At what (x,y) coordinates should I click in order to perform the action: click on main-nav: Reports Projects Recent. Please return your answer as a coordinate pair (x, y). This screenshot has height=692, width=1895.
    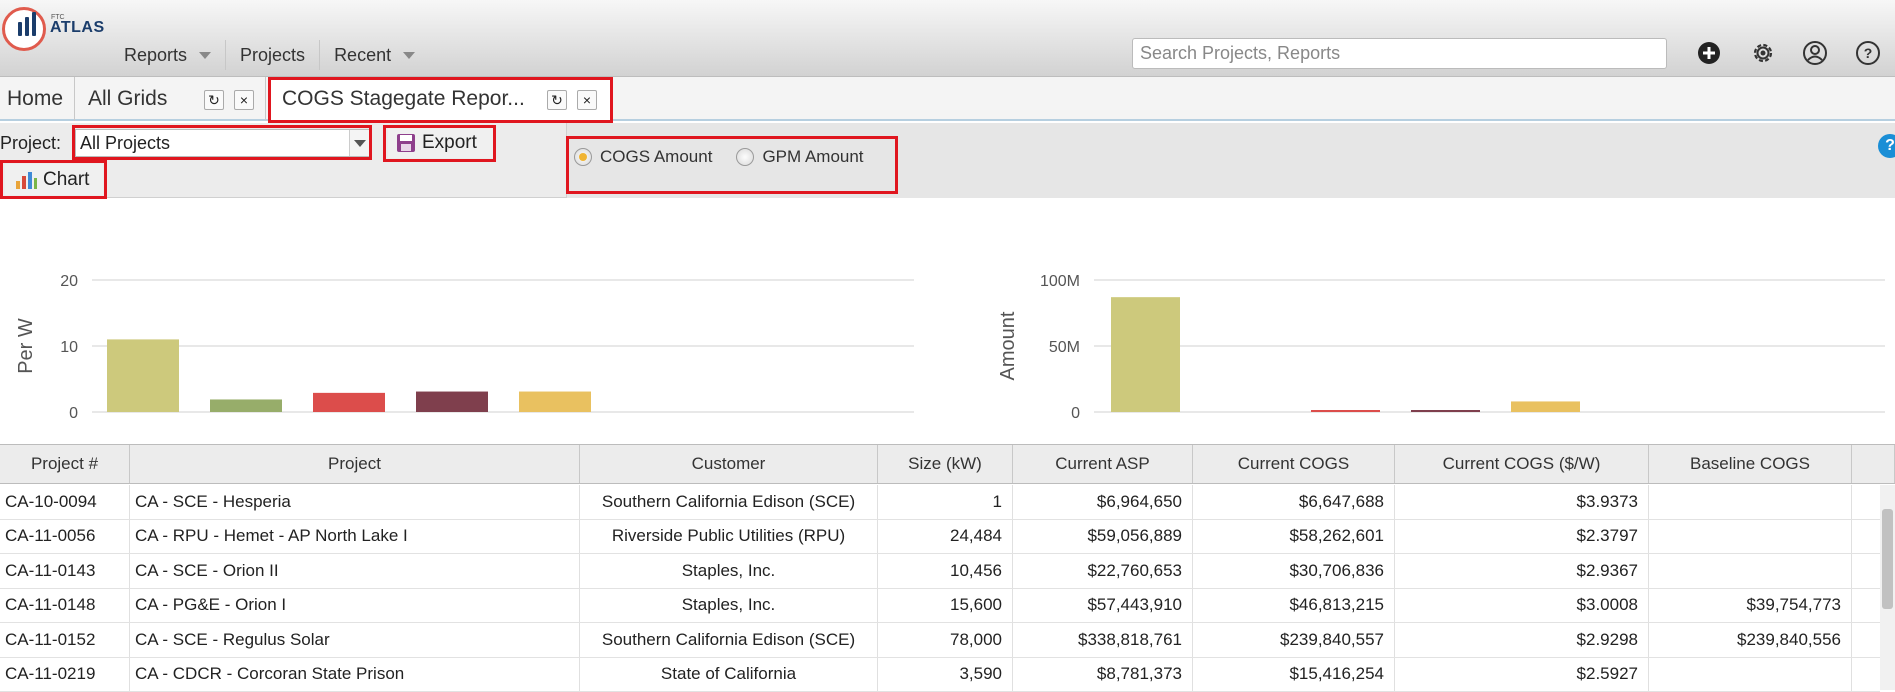
    Looking at the image, I should click on (269, 55).